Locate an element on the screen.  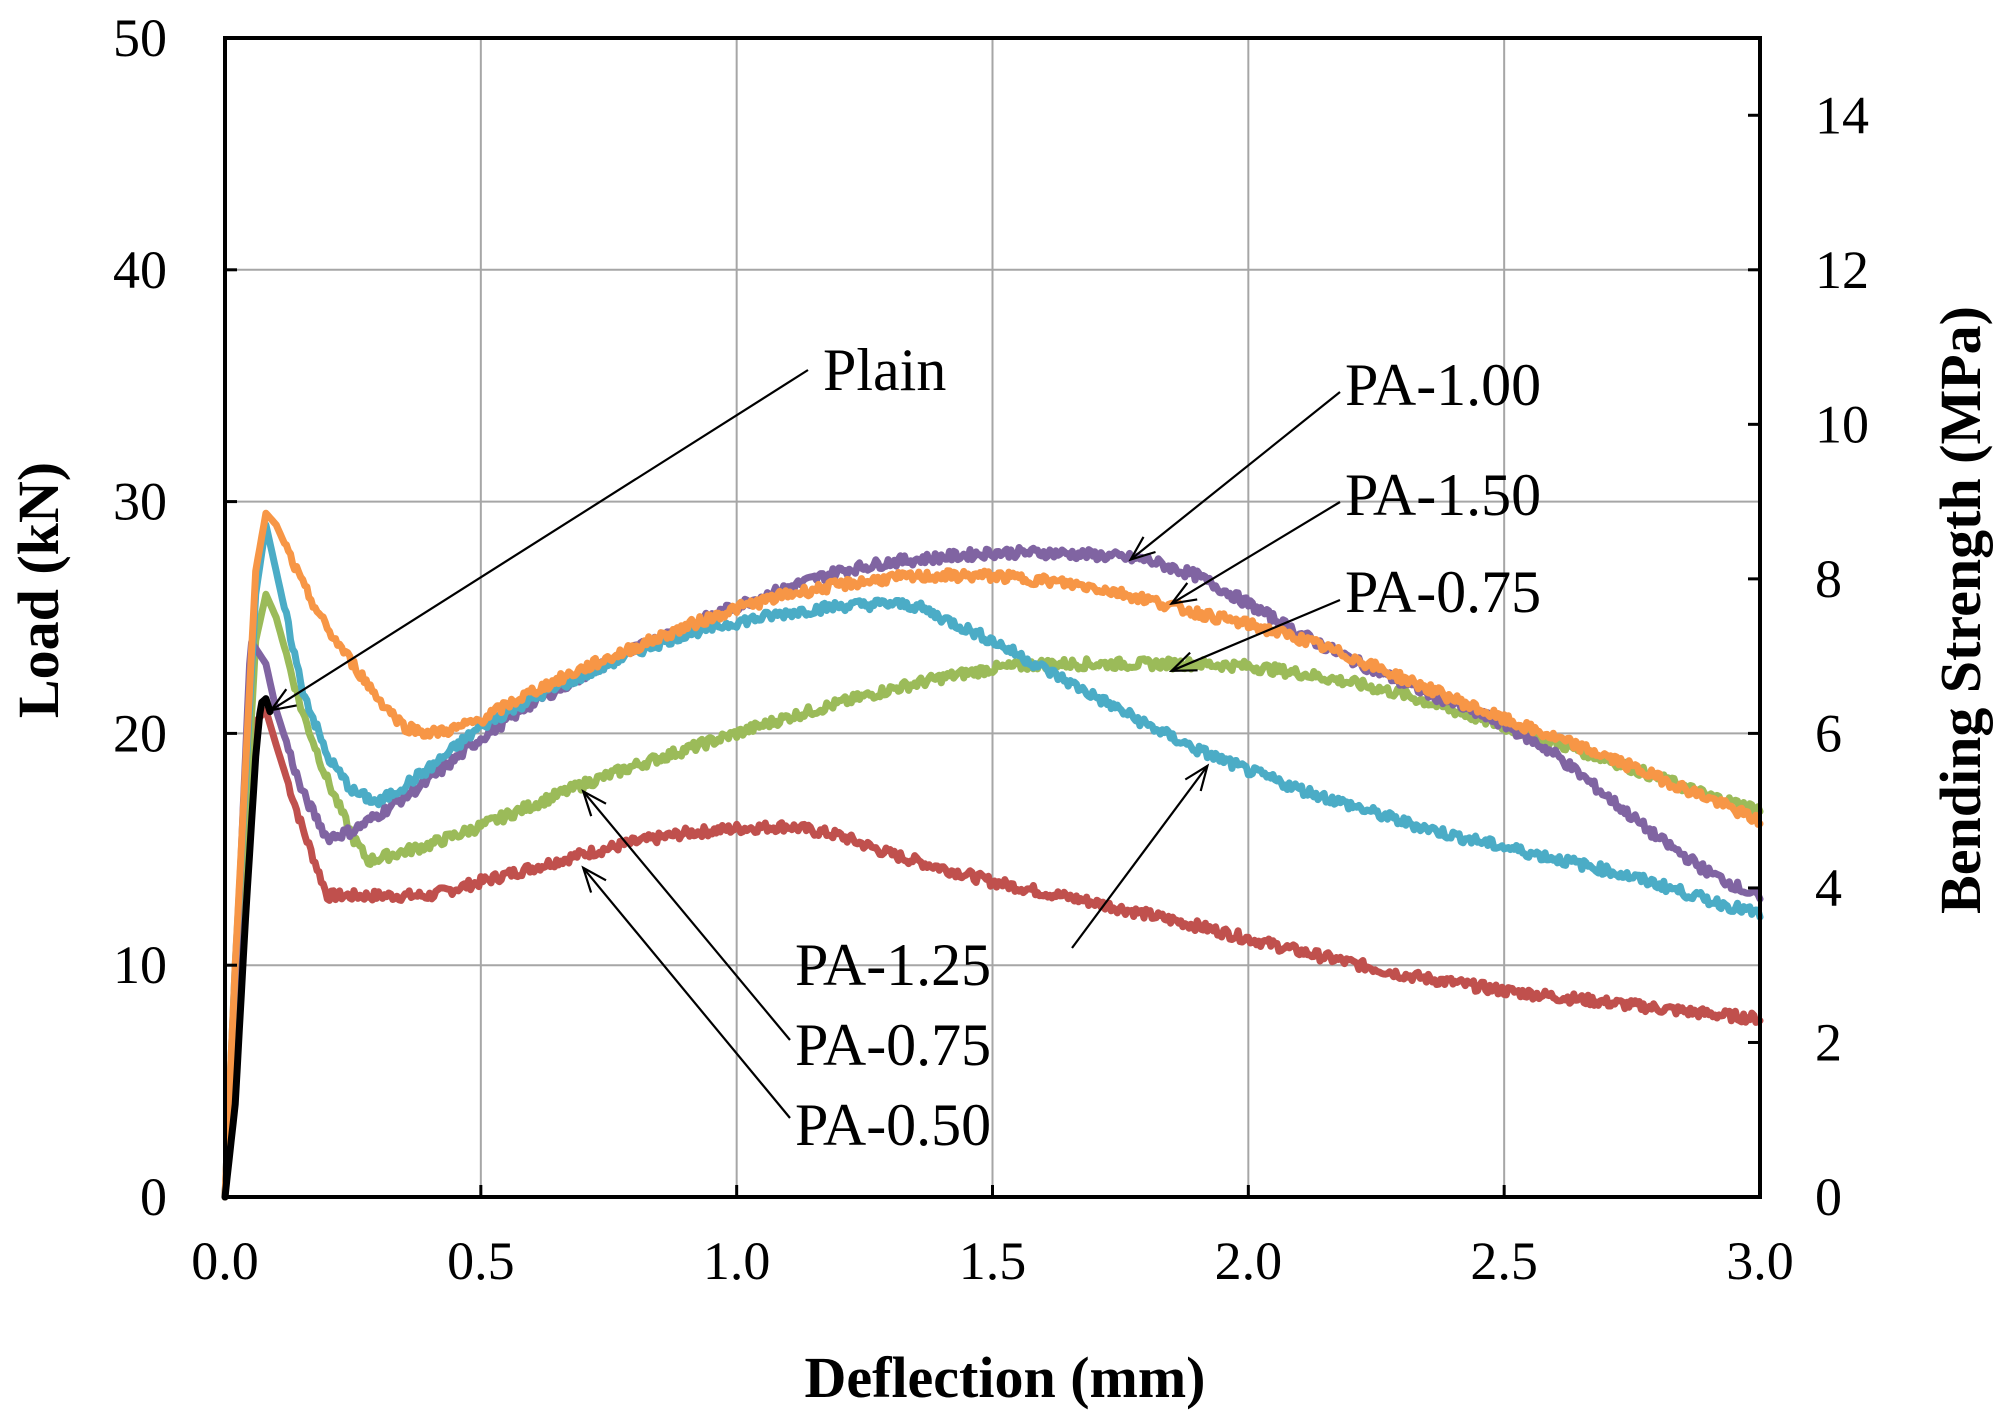
y2-tick-label: 10 is located at coordinates (1842, 424).